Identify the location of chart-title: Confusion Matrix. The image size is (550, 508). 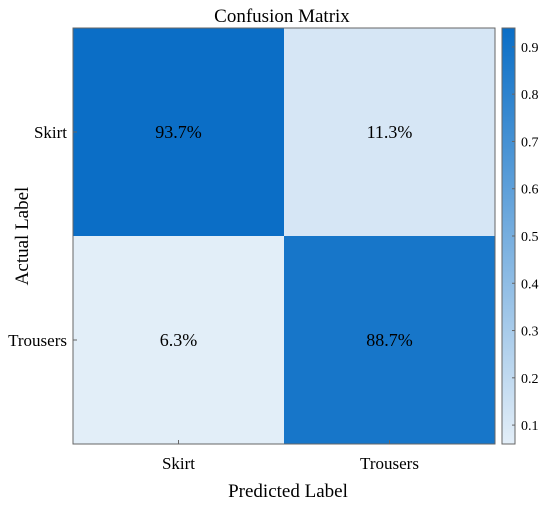
(282, 16).